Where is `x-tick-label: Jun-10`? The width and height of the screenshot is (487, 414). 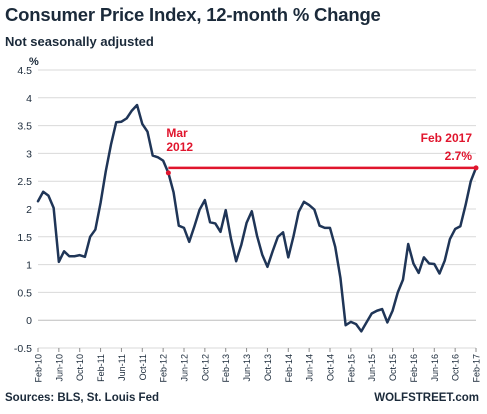 x-tick-label: Jun-10 is located at coordinates (59, 368).